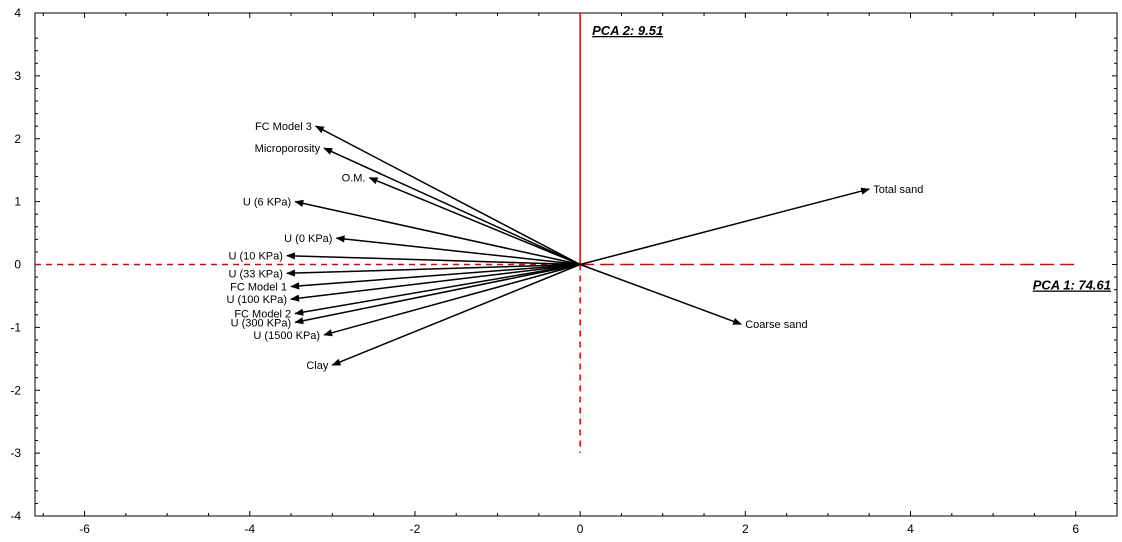 Image resolution: width=1122 pixels, height=542 pixels. I want to click on x-tick-label: 4, so click(910, 529).